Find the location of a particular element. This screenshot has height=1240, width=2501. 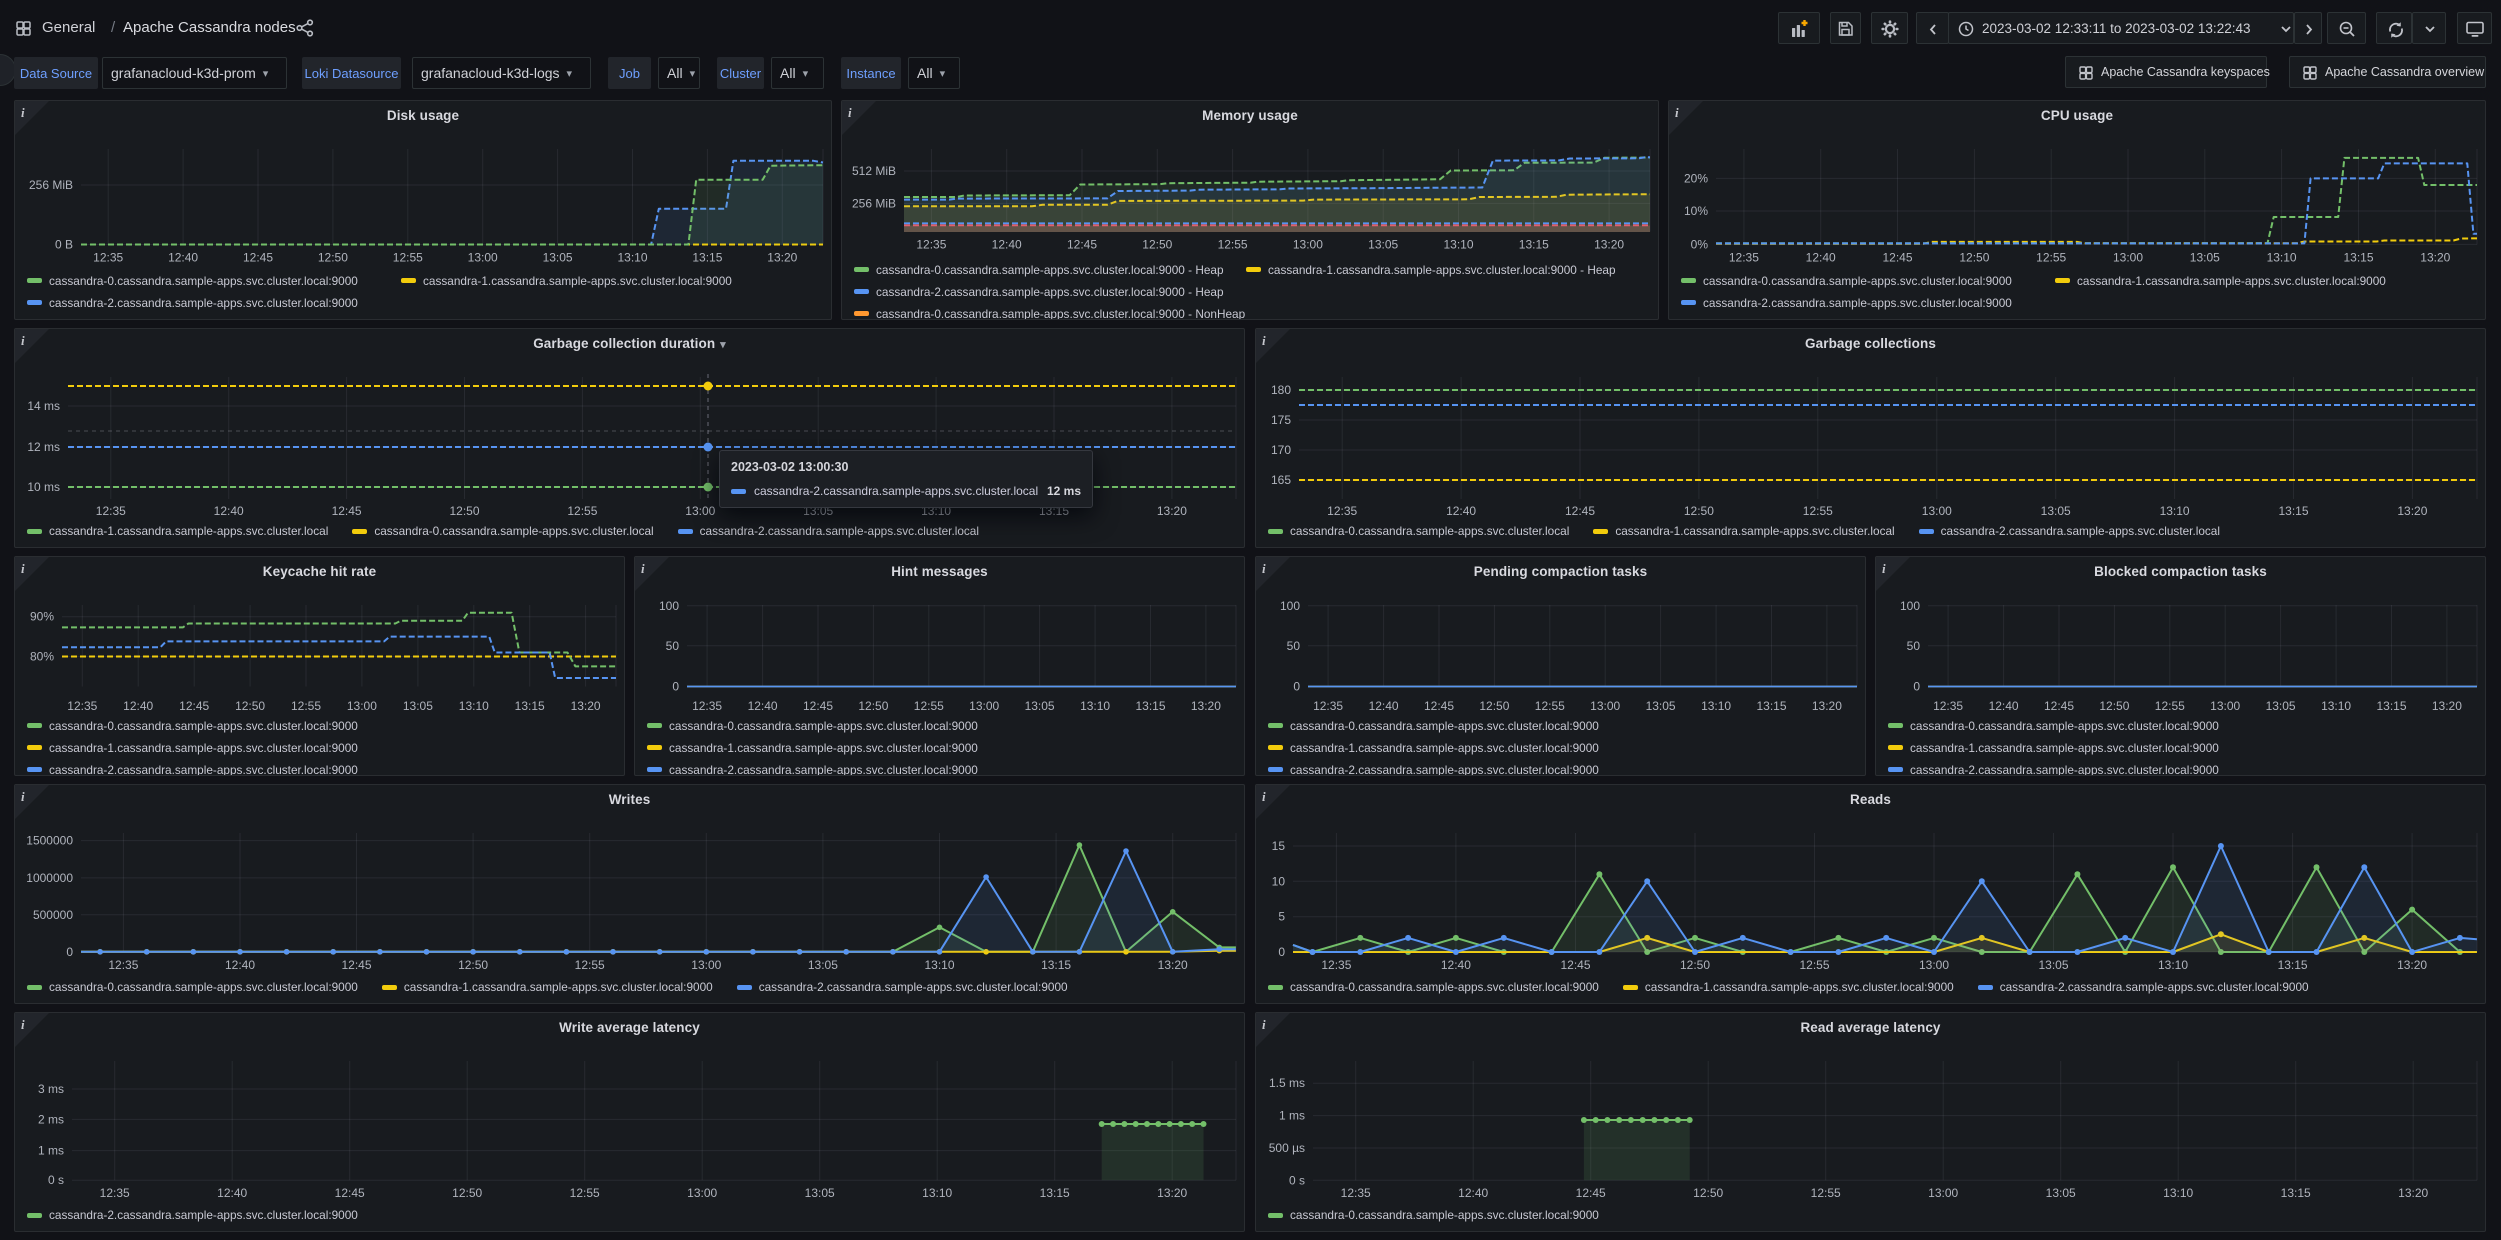

svg-text: 500 µs is located at coordinates (1287, 1148).